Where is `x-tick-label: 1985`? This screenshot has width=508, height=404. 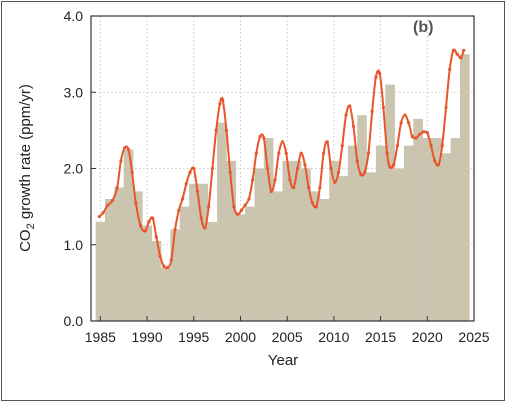 x-tick-label: 1985 is located at coordinates (100, 337).